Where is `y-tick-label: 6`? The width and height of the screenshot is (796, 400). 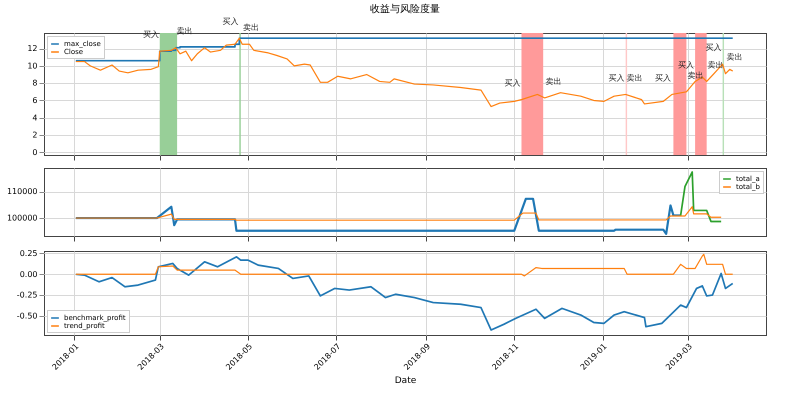 y-tick-label: 6 is located at coordinates (35, 100).